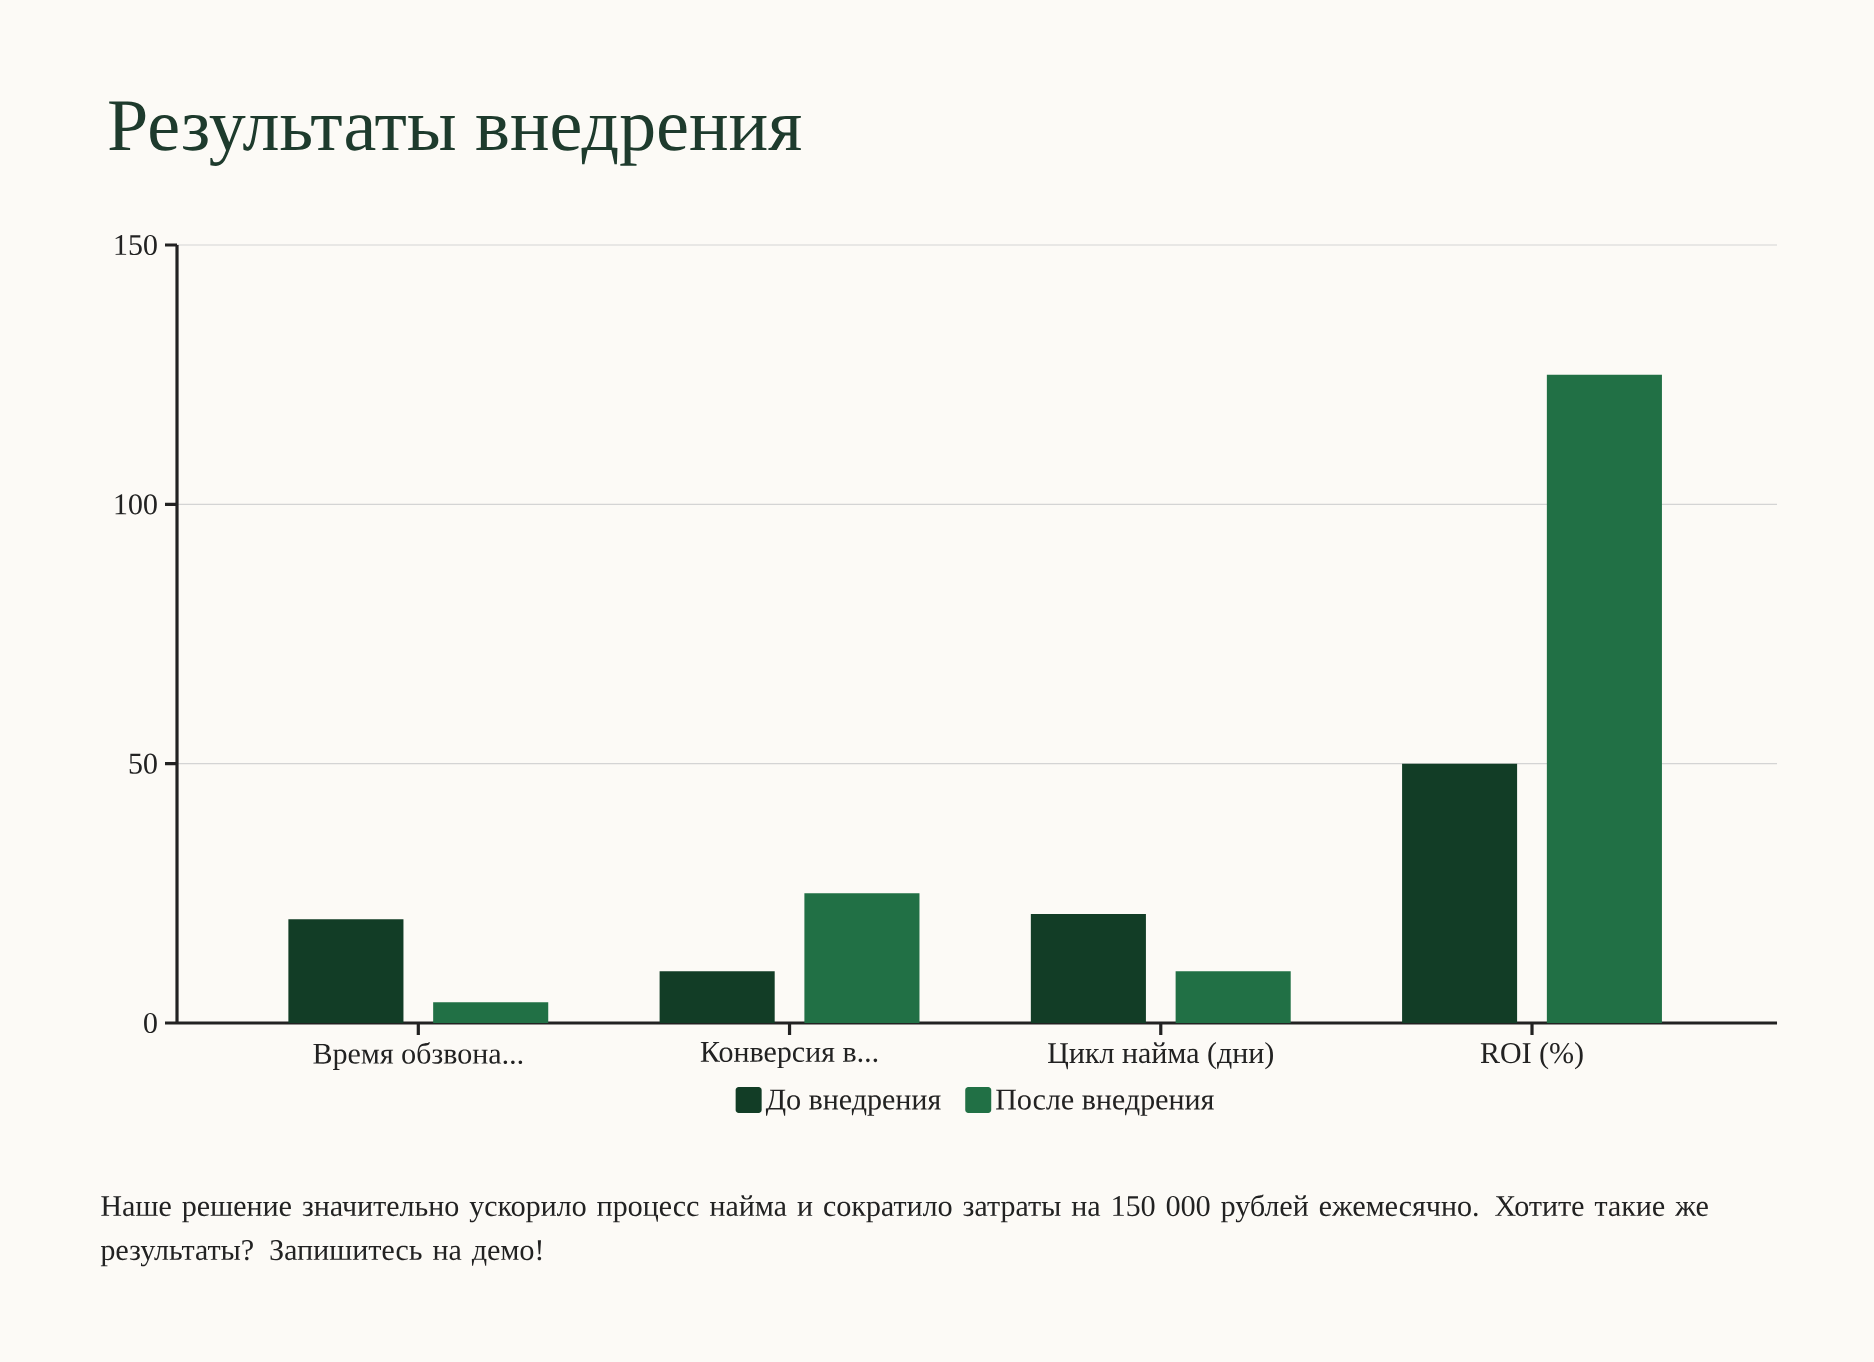  Describe the element at coordinates (143, 763) in the screenshot. I see `y-tick-label: 50` at that location.